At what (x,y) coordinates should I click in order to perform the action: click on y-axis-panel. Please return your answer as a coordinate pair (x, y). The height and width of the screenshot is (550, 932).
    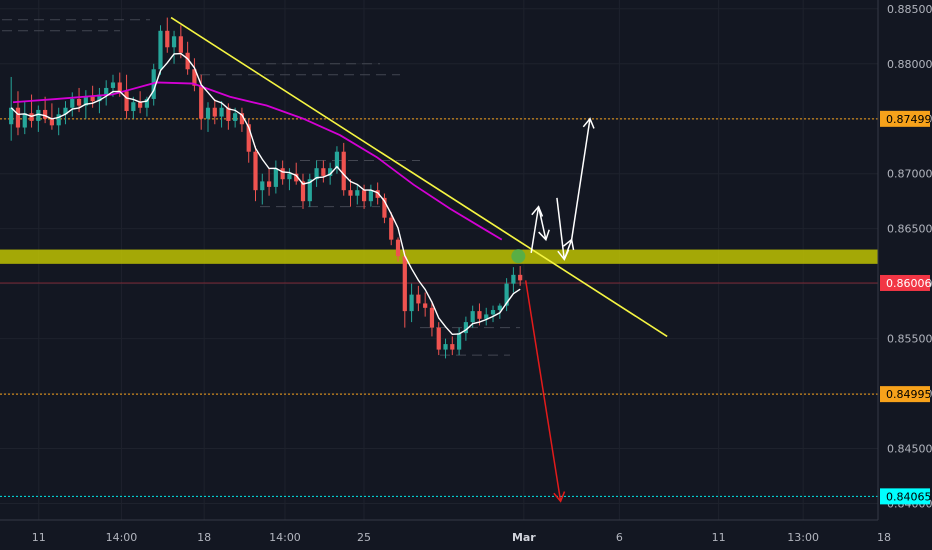
    Looking at the image, I should click on (905, 260).